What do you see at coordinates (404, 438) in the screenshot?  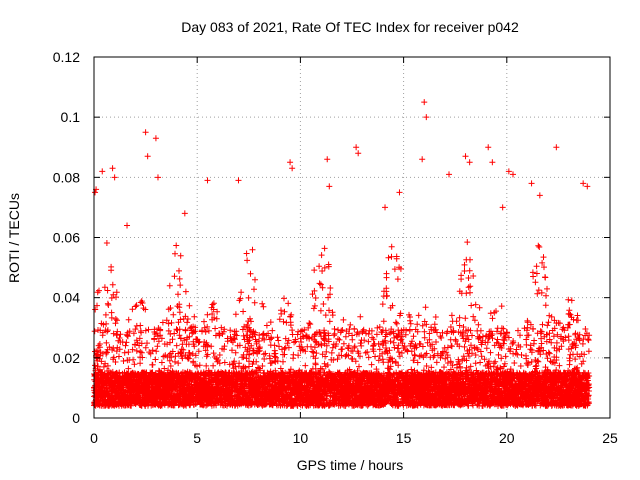 I see `x-tick-label: 15` at bounding box center [404, 438].